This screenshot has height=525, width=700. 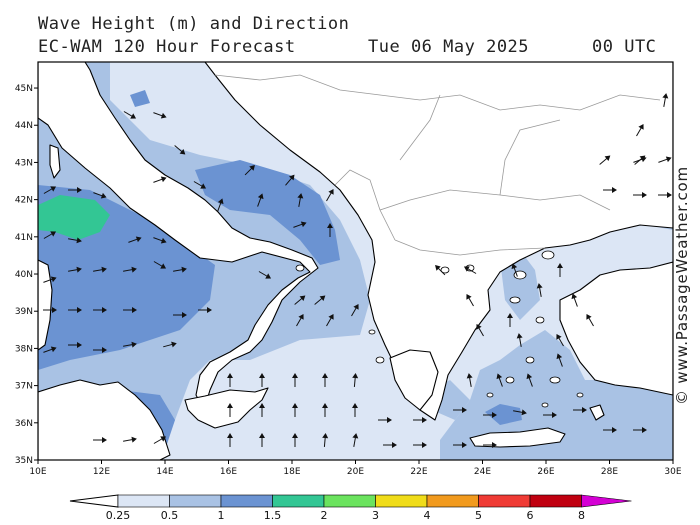 What do you see at coordinates (55, 161) in the screenshot?
I see `corsica` at bounding box center [55, 161].